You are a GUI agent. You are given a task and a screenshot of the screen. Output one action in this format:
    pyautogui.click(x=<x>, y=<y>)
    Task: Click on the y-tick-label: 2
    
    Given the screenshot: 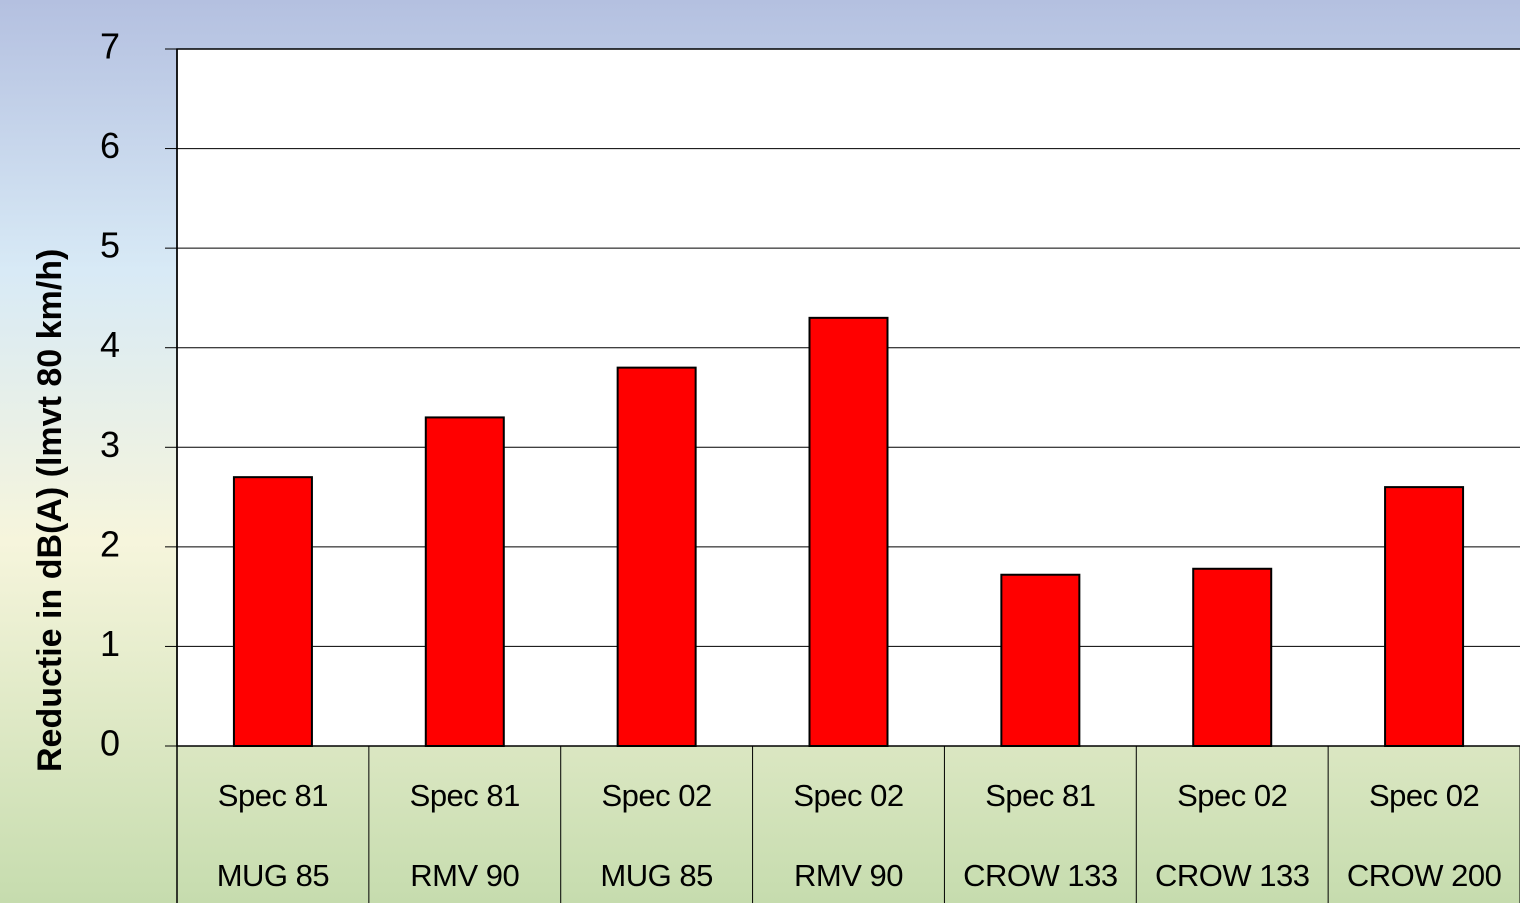 What is the action you would take?
    pyautogui.click(x=110, y=543)
    